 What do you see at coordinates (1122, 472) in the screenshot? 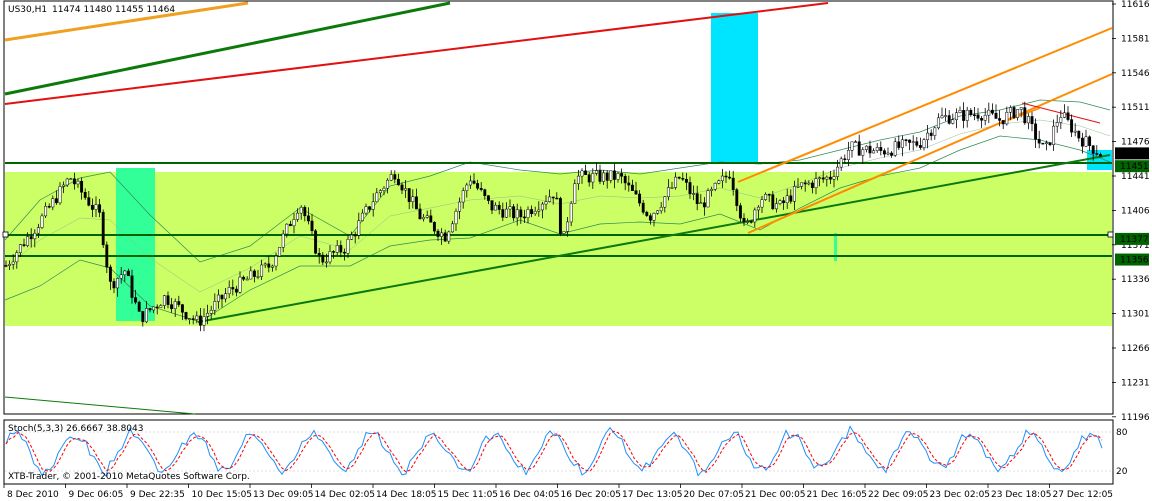
I see `stoch-tick-20: 20` at bounding box center [1122, 472].